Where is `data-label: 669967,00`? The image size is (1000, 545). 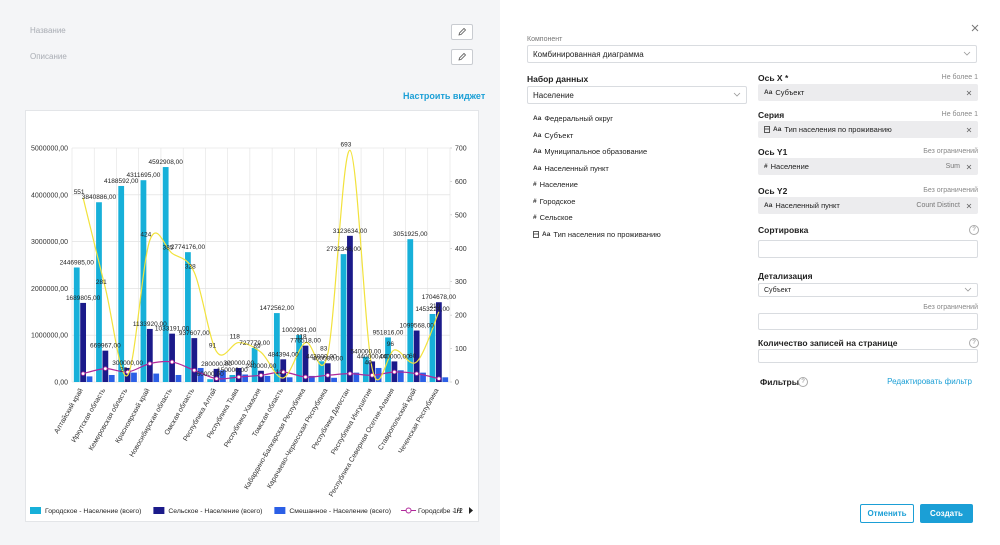 data-label: 669967,00 is located at coordinates (105, 346).